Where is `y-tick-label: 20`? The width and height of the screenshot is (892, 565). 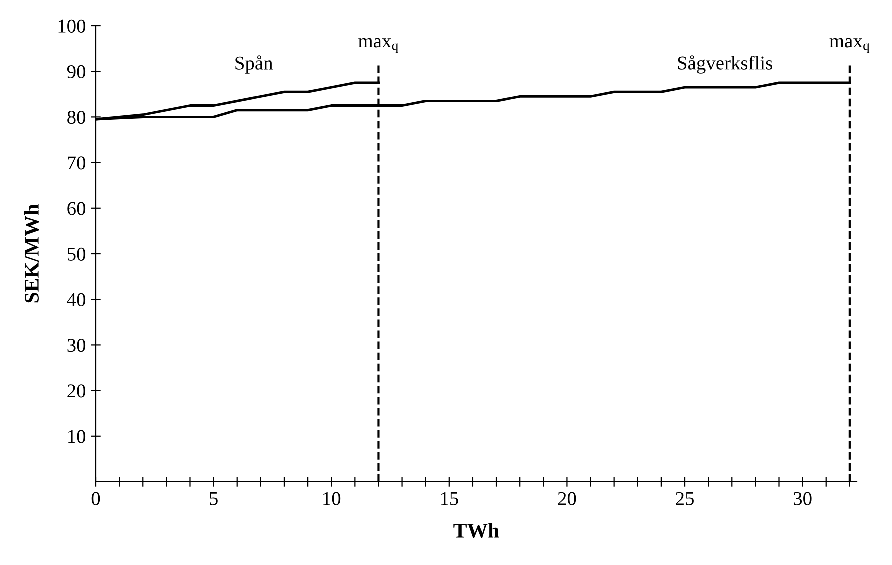
y-tick-label: 20 is located at coordinates (77, 391).